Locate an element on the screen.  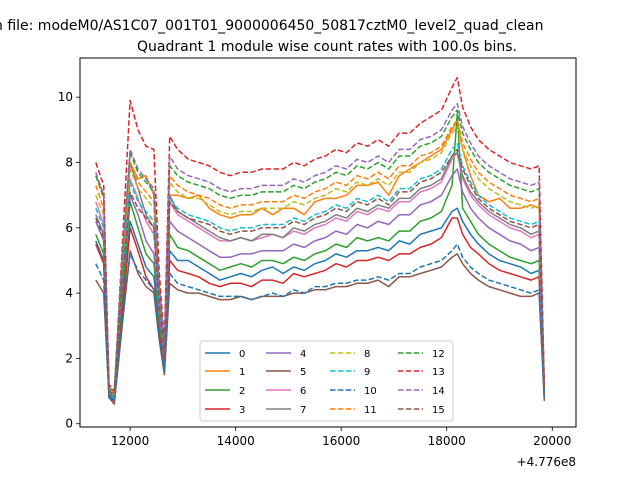
legend-label-7: 7 is located at coordinates (303, 410).